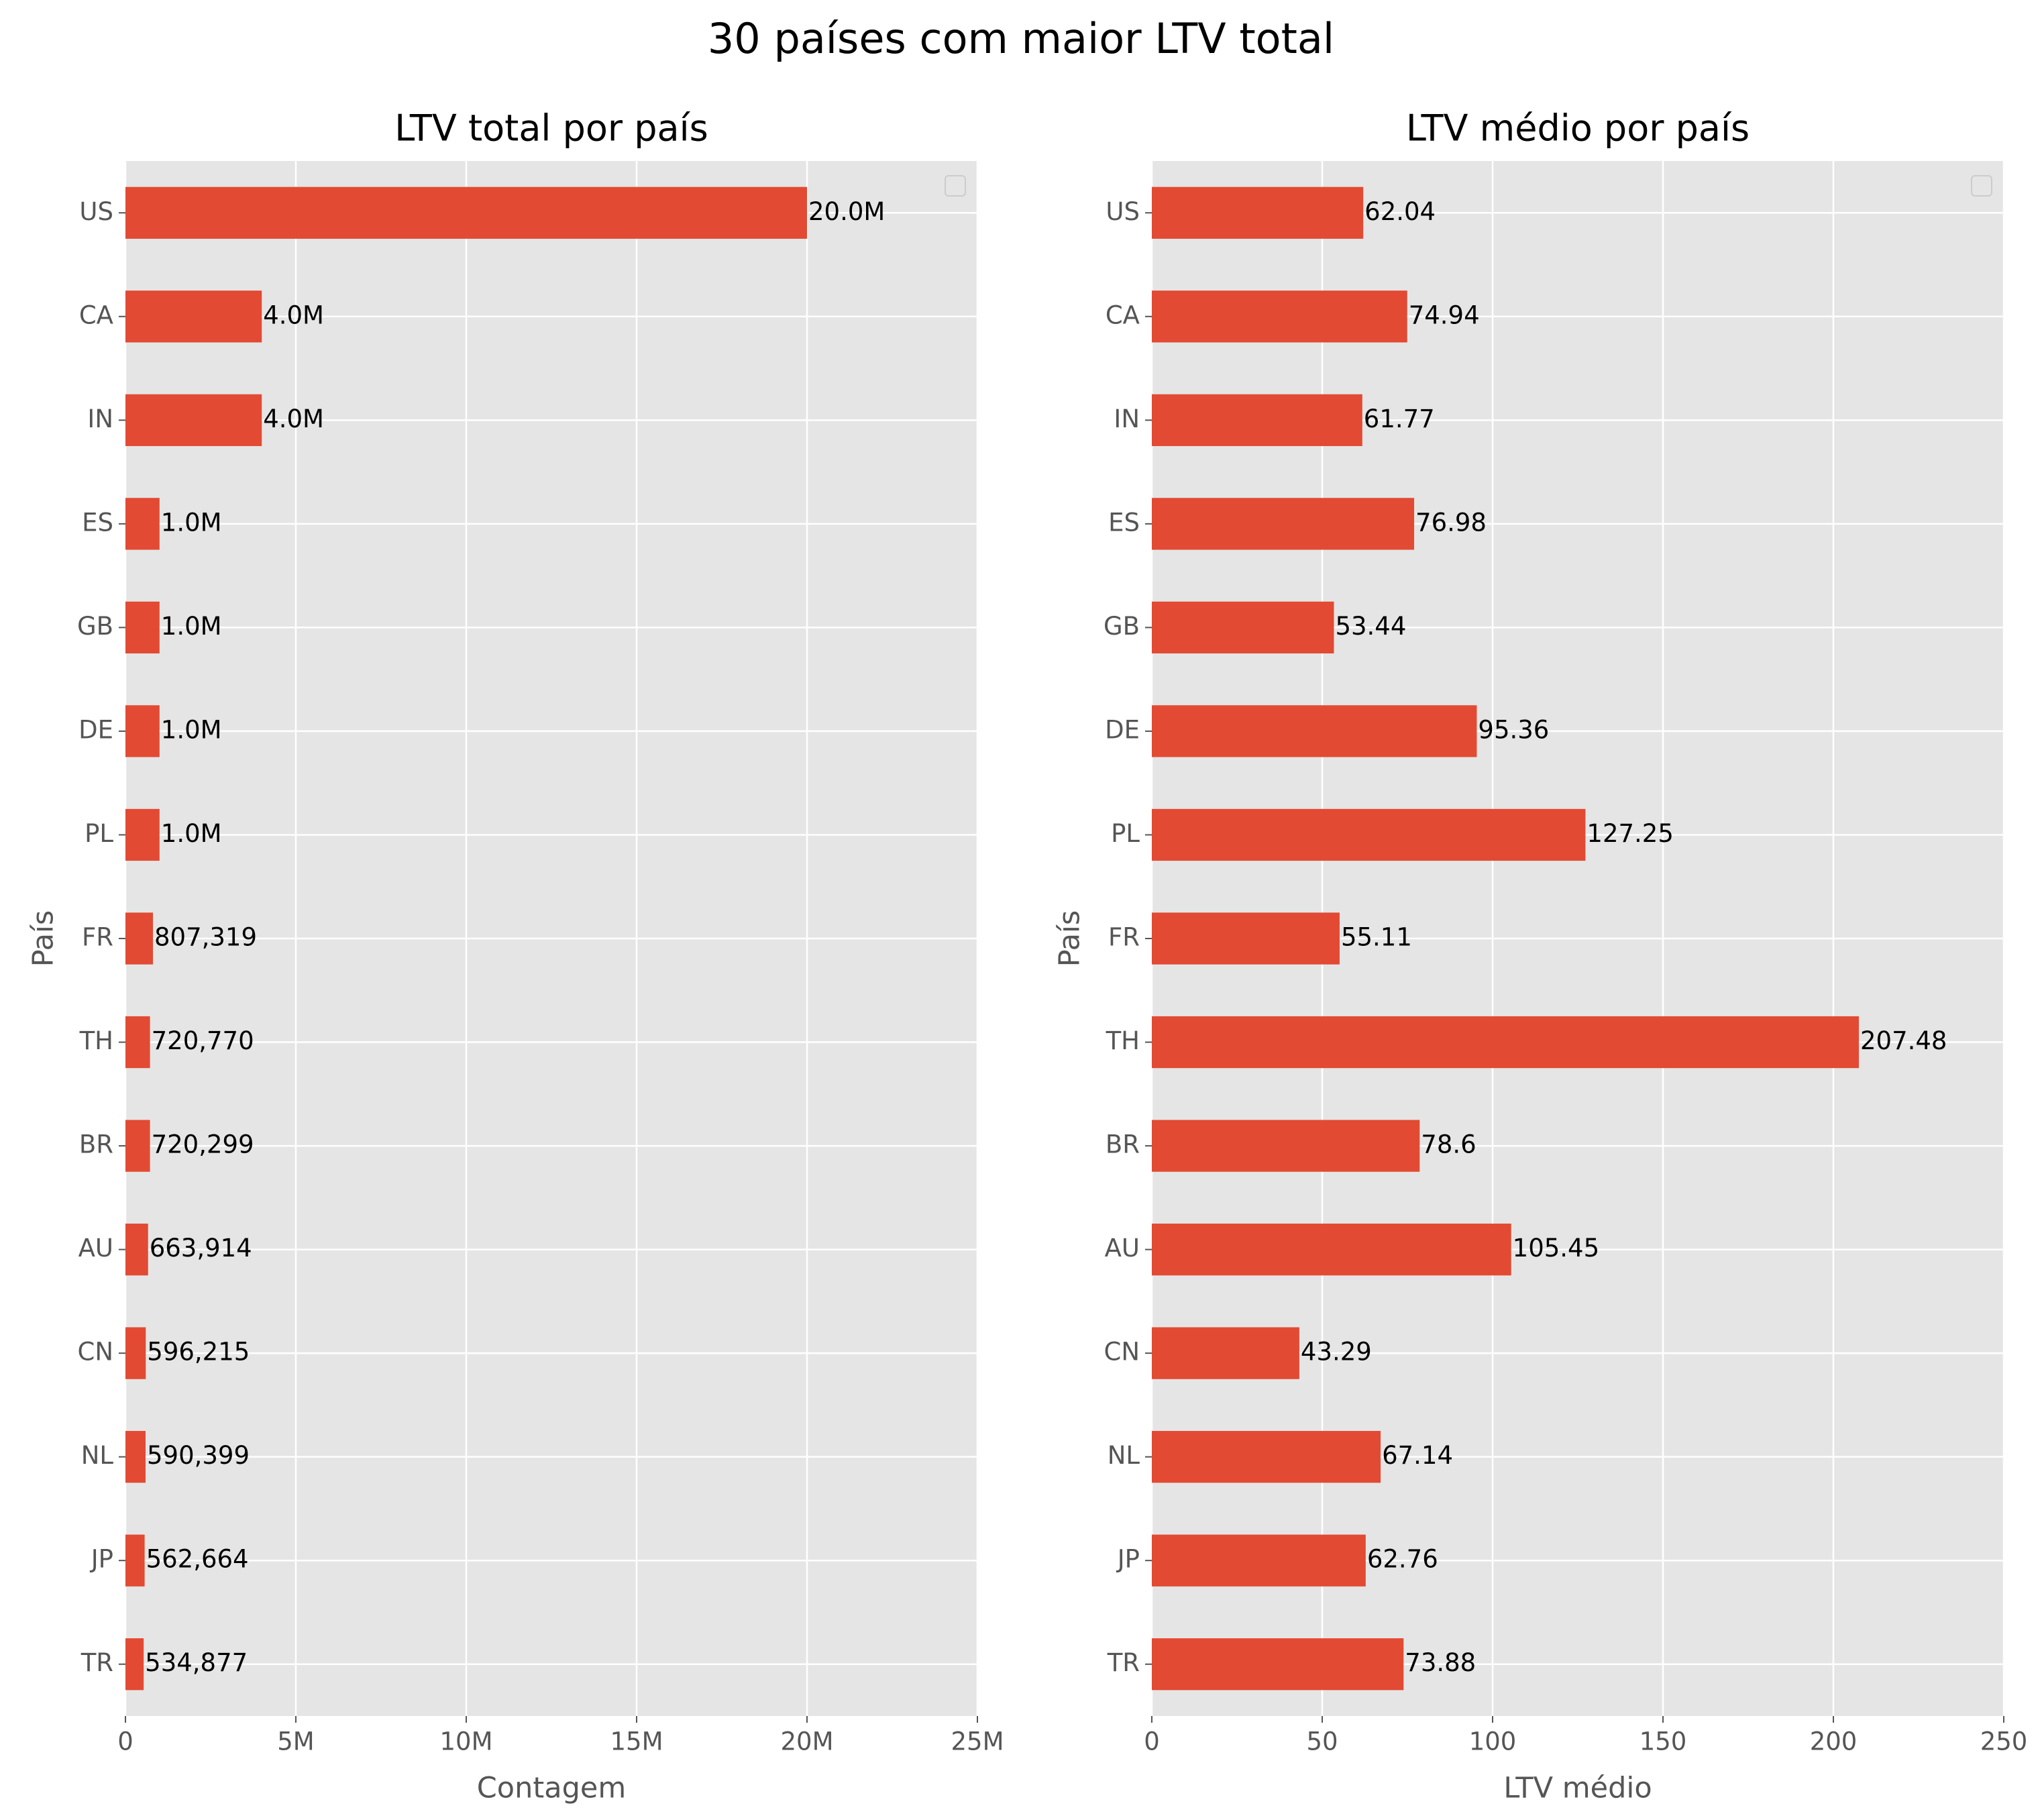  What do you see at coordinates (1903, 1040) in the screenshot?
I see `value-label: 207.48` at bounding box center [1903, 1040].